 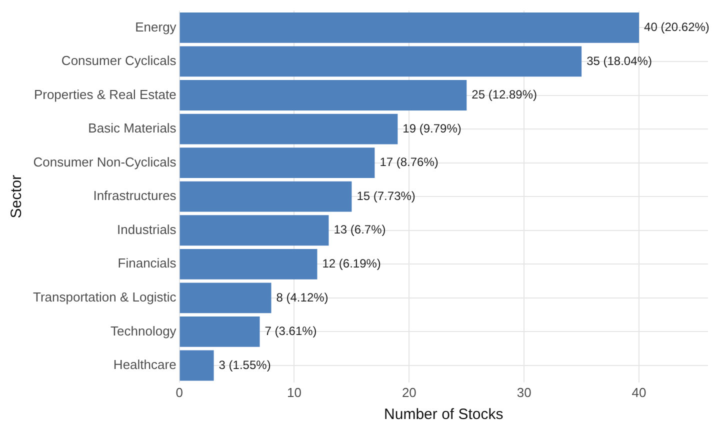 I want to click on y-tick-label: Consumer Non-Cyclicals, so click(x=105, y=162).